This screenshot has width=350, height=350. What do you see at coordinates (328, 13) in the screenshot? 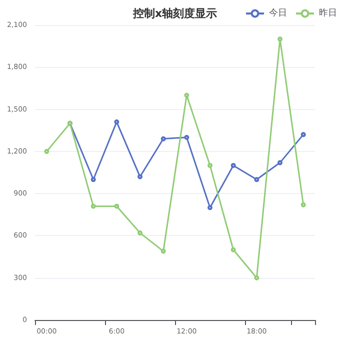
I see `legend-label: 昨日` at bounding box center [328, 13].